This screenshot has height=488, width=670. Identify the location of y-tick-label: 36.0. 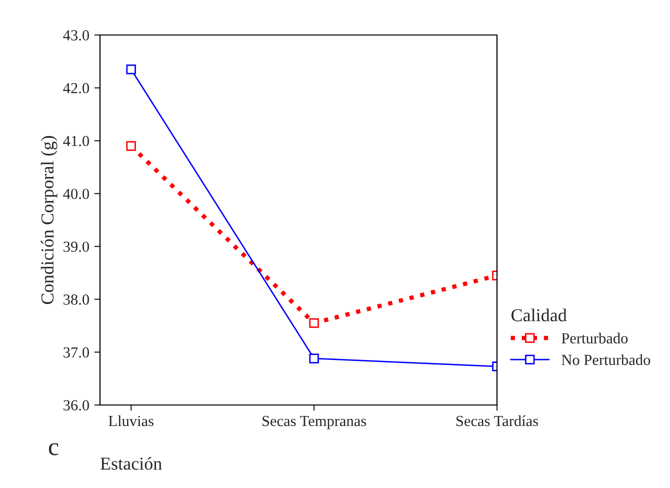
(76, 405).